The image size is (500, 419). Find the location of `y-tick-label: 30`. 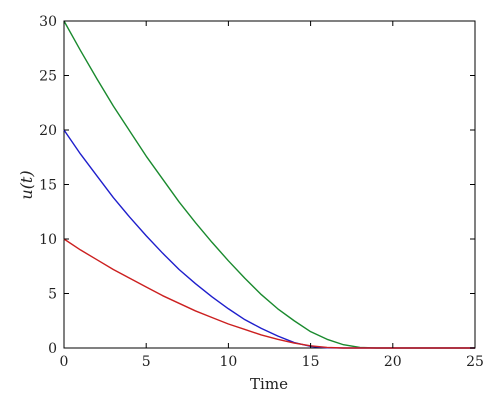

y-tick-label: 30 is located at coordinates (48, 22).